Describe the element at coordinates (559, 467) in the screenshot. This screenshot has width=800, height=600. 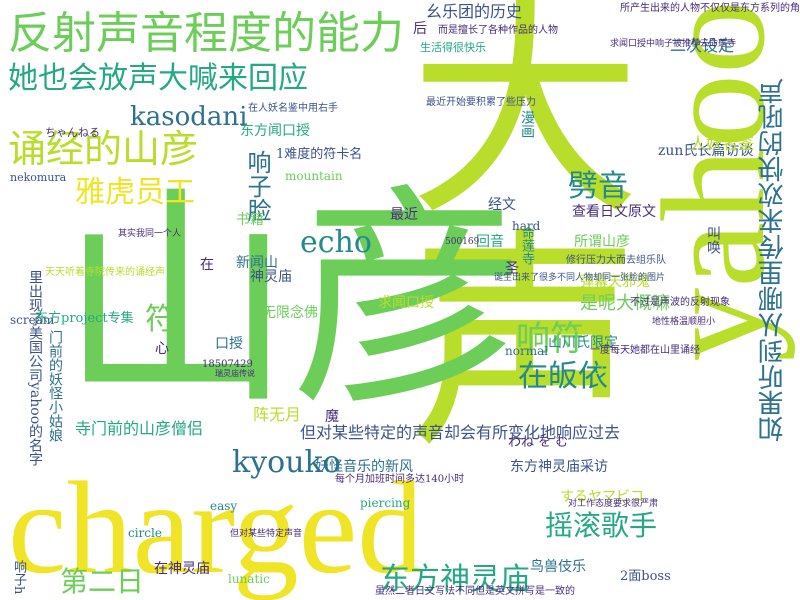
I see `word-tlotd-interview: 东方神灵庙采访` at that location.